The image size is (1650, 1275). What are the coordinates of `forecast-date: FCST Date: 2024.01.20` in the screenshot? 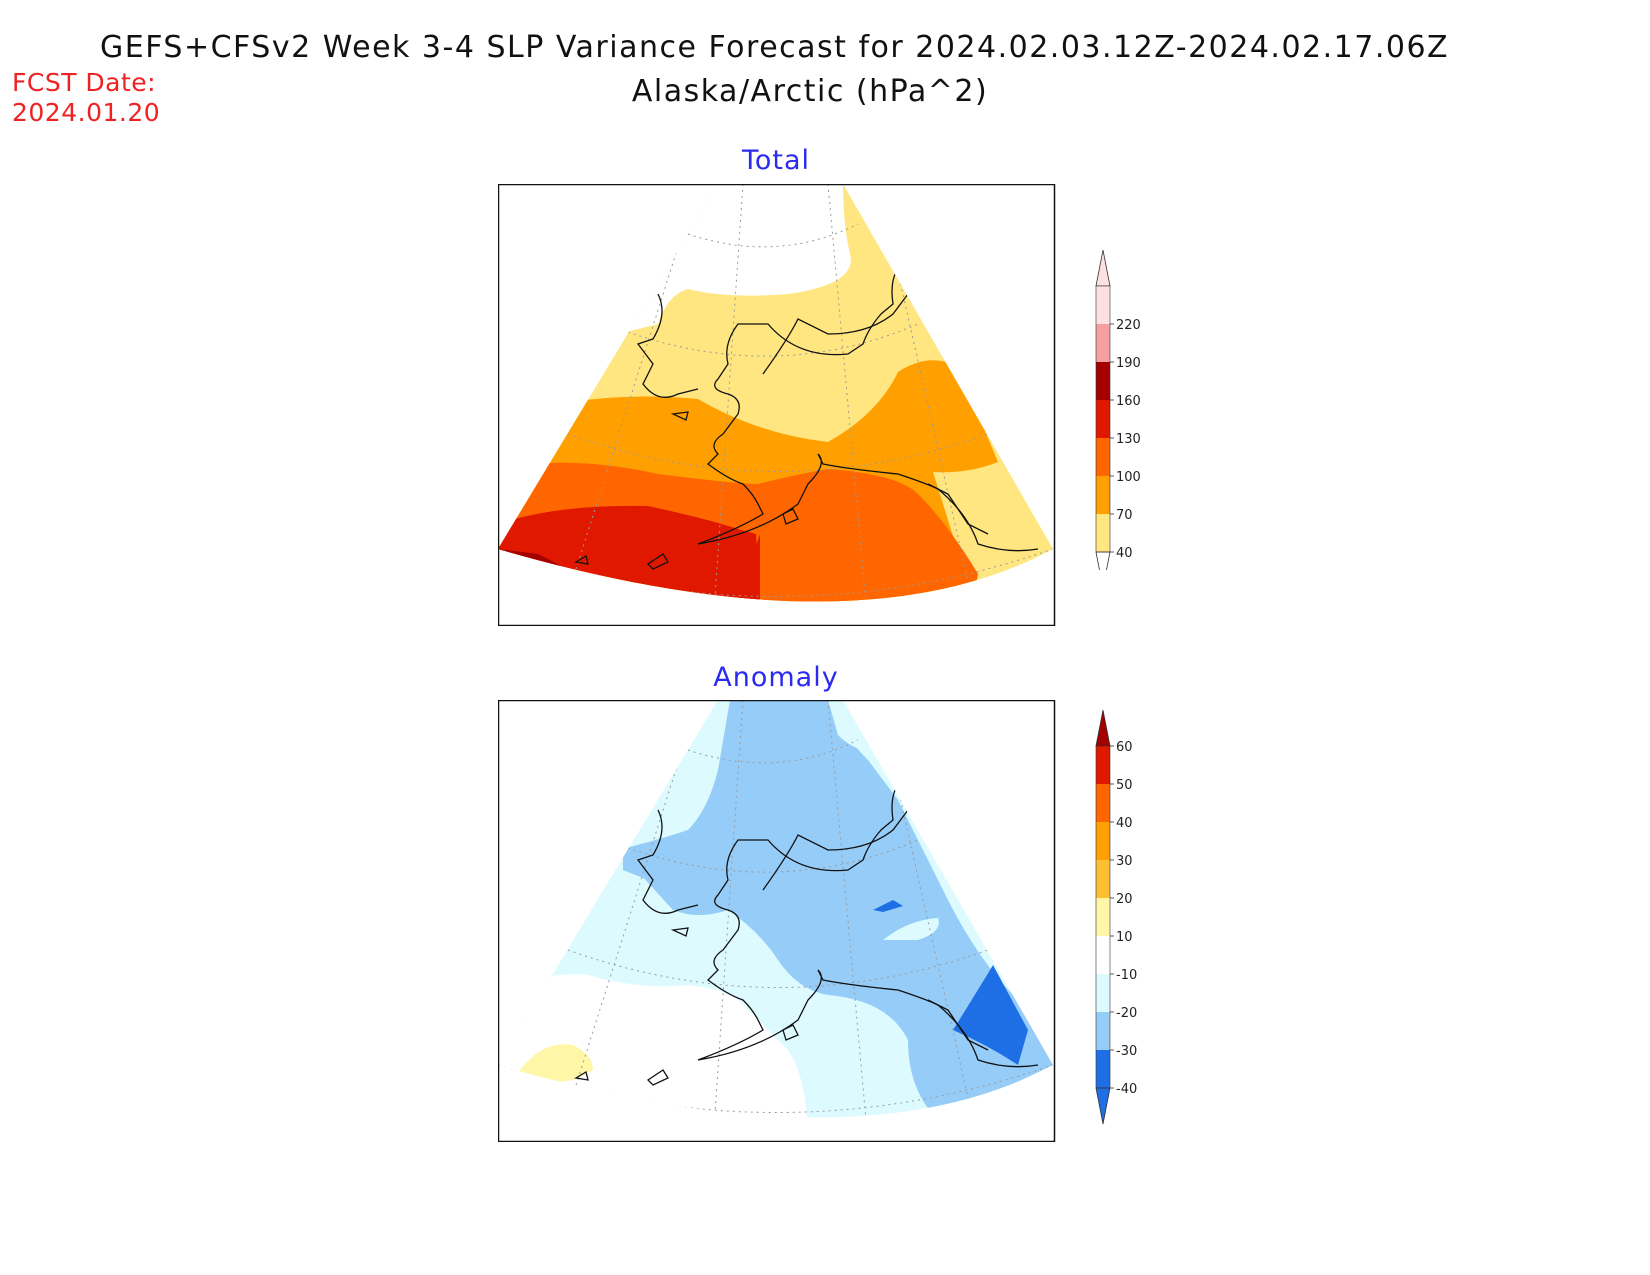 It's located at (86, 98).